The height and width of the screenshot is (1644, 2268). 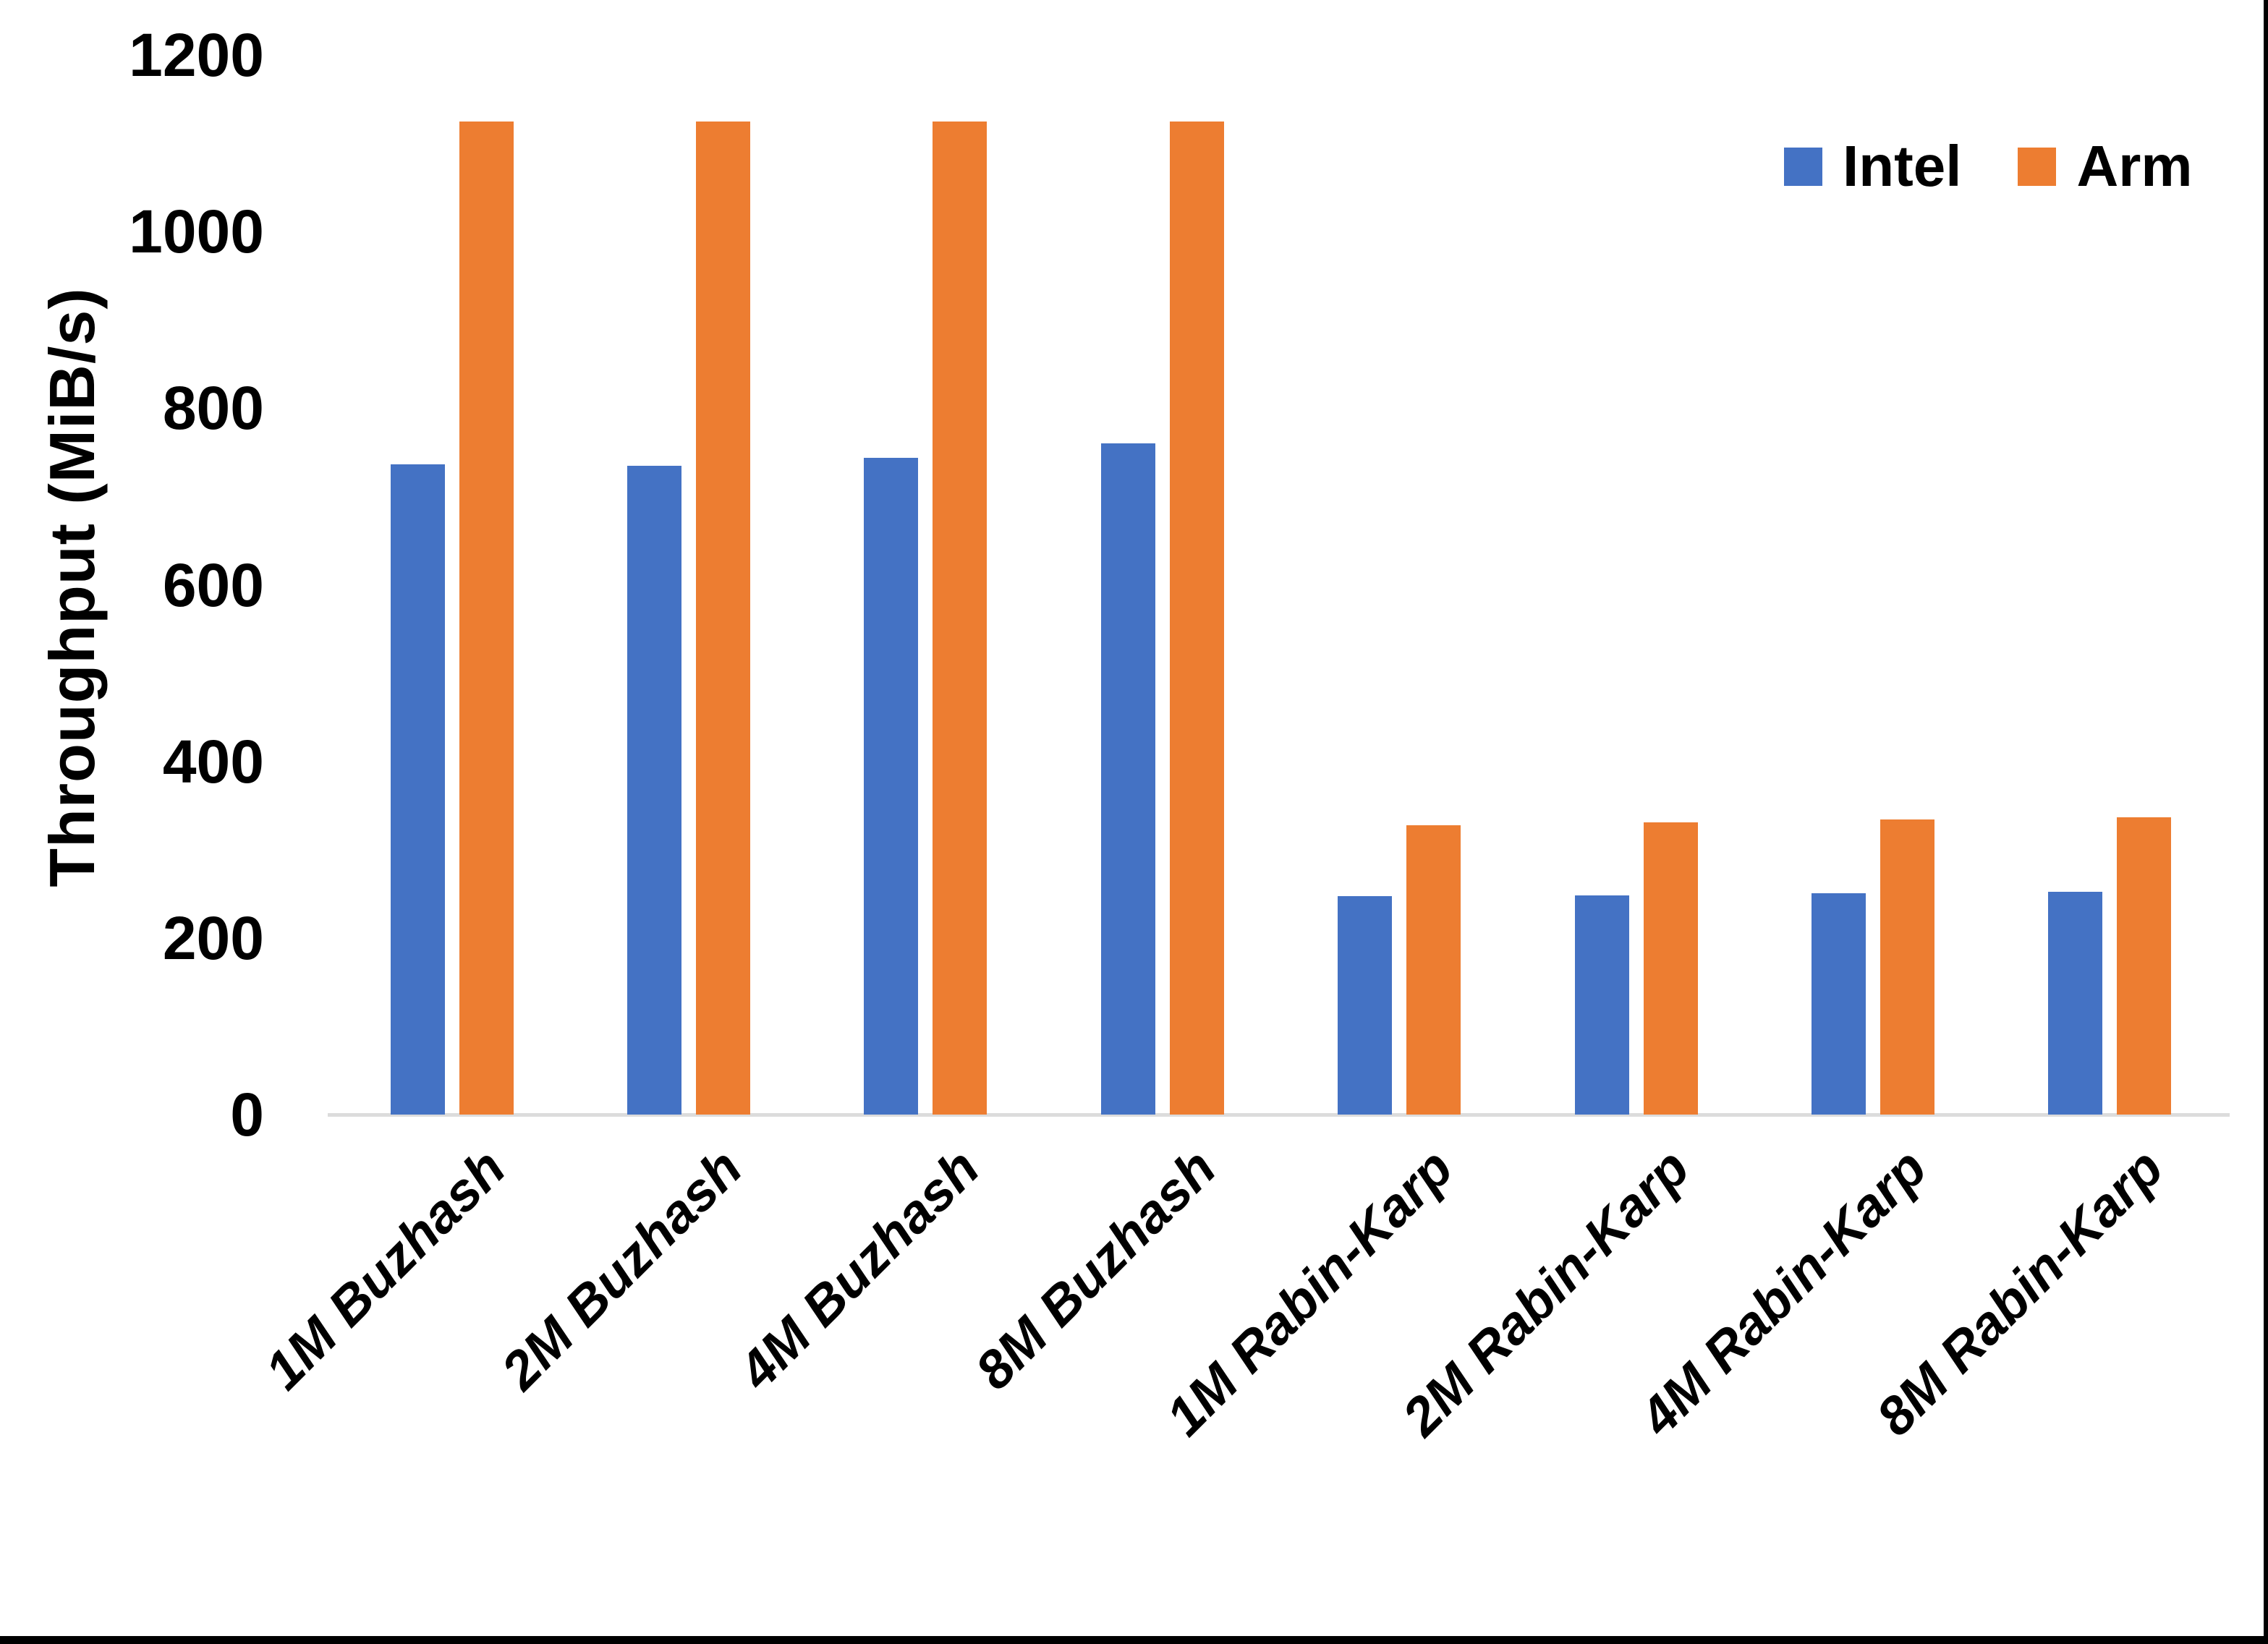 I want to click on y-axis-tick-labels: 0 200 400 600 800 1000 1200, so click(x=132, y=822).